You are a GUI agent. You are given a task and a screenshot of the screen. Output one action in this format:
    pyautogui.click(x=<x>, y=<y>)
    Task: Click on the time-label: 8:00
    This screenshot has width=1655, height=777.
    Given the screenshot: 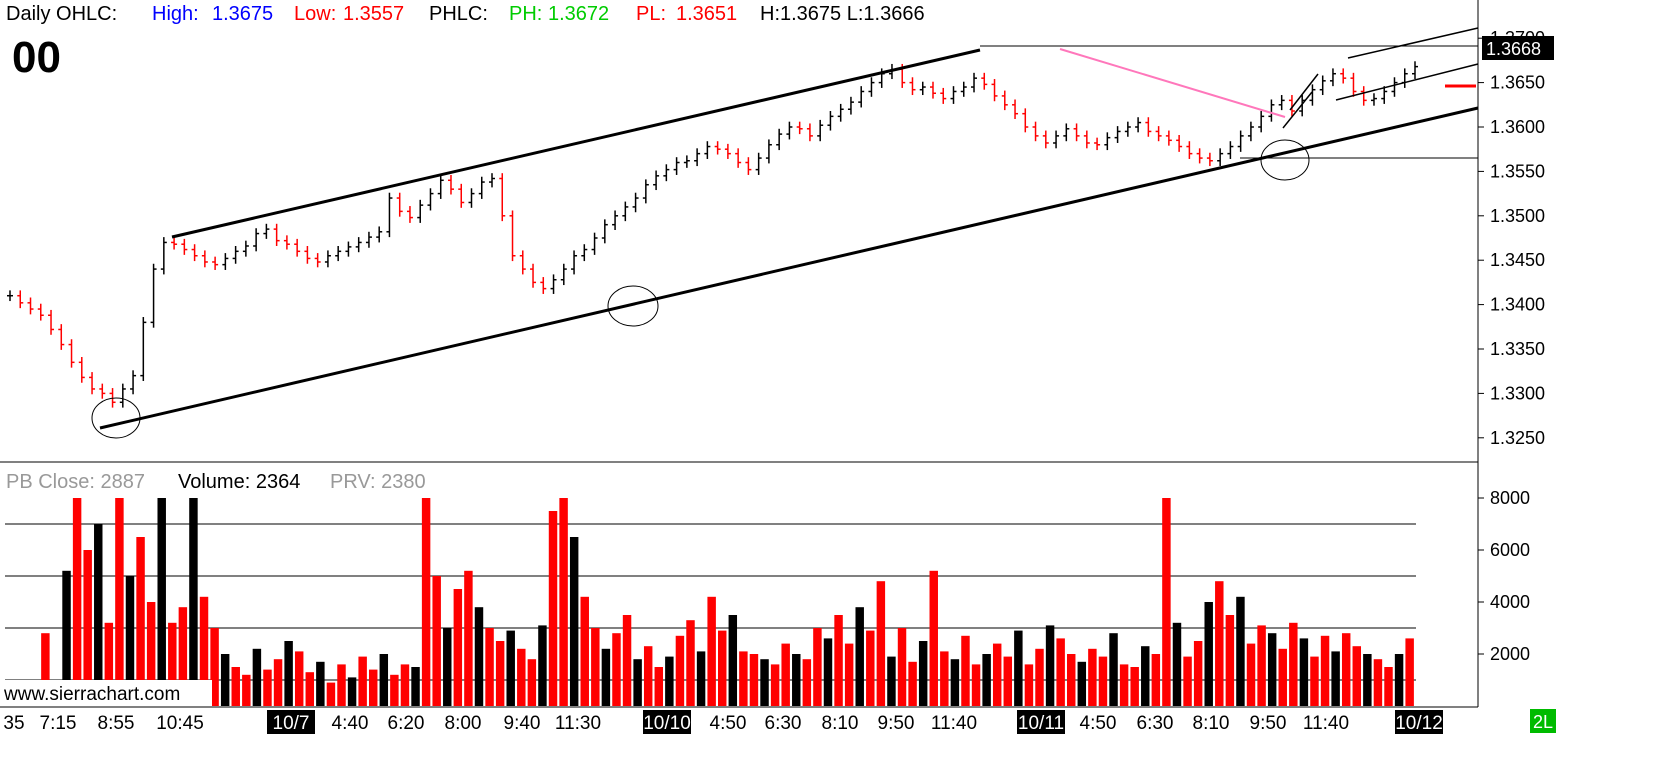 What is the action you would take?
    pyautogui.click(x=463, y=723)
    